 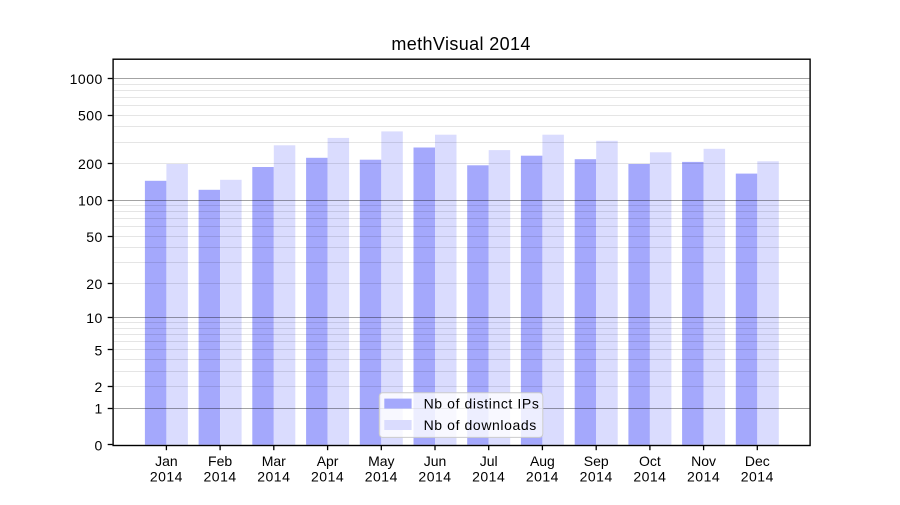 I want to click on svg-text: 50, so click(x=94, y=237).